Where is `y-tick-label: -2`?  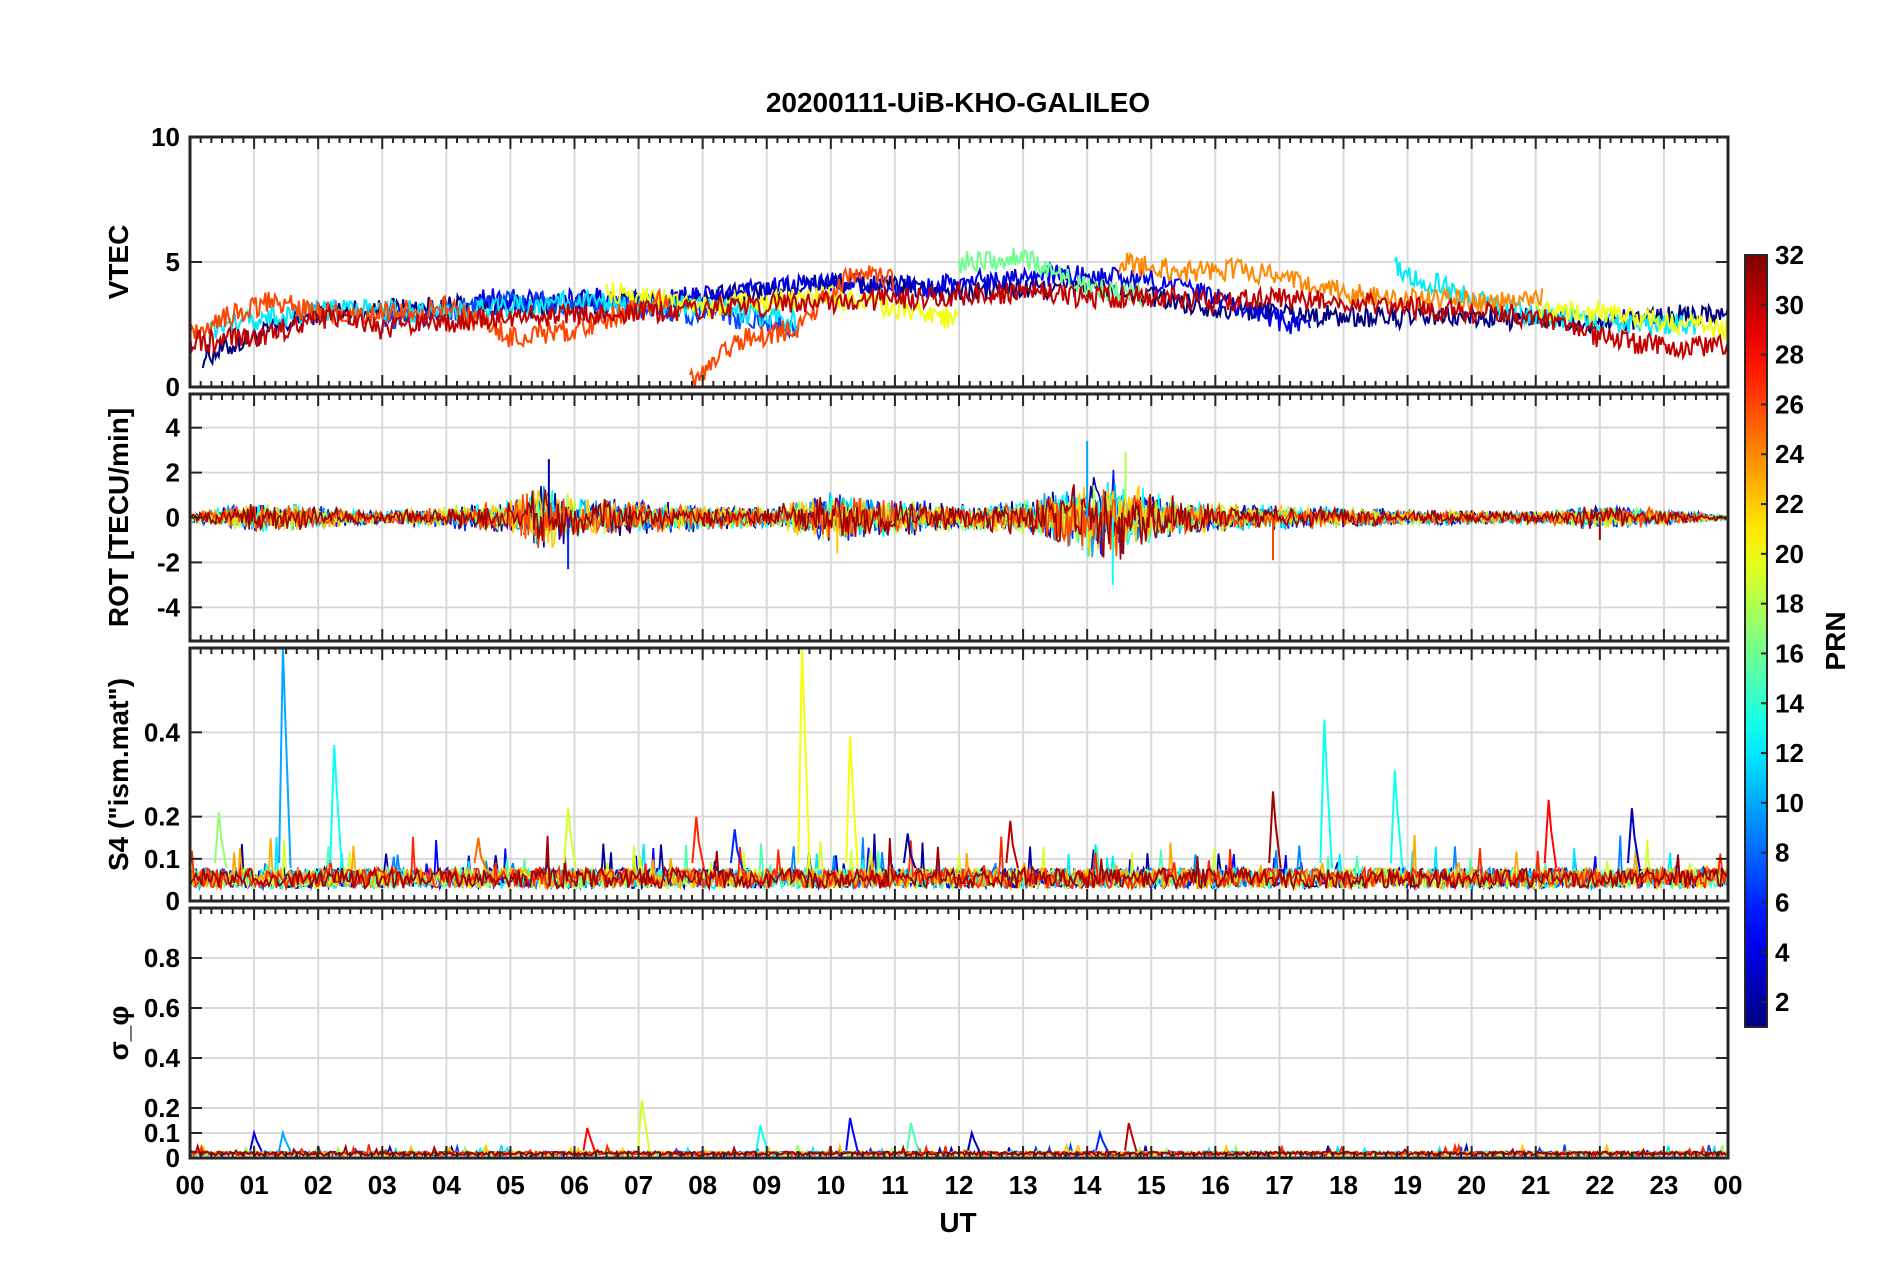
y-tick-label: -2 is located at coordinates (168, 562).